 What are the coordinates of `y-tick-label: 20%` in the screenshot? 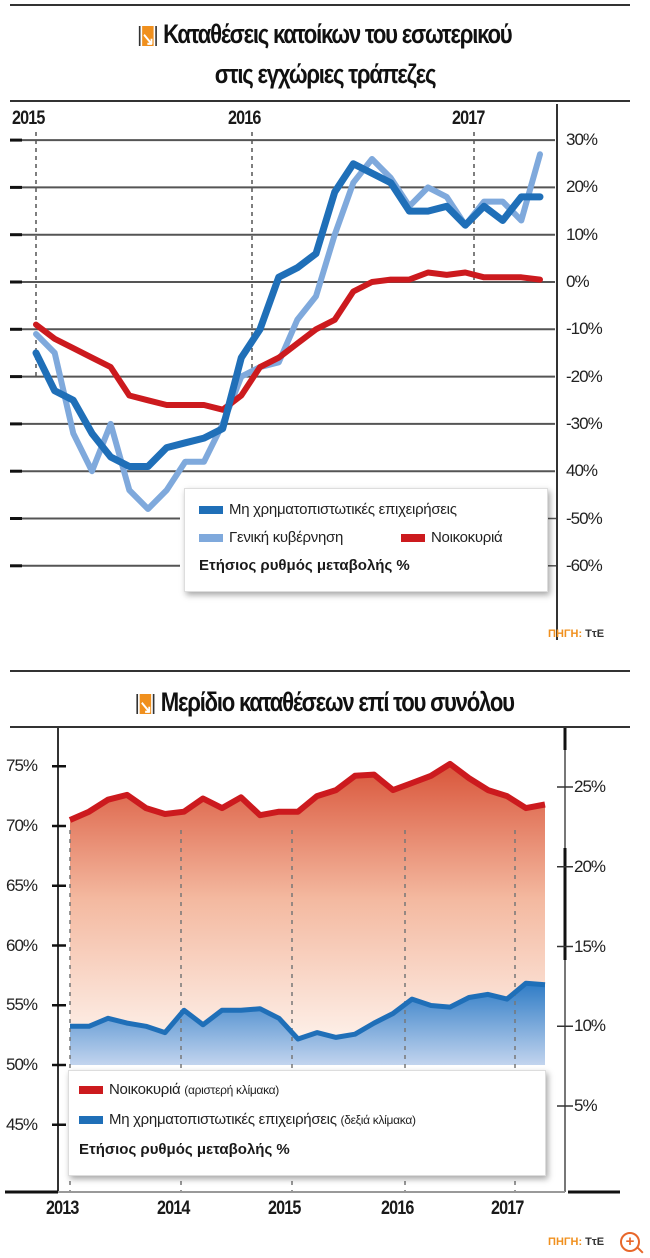 It's located at (582, 187).